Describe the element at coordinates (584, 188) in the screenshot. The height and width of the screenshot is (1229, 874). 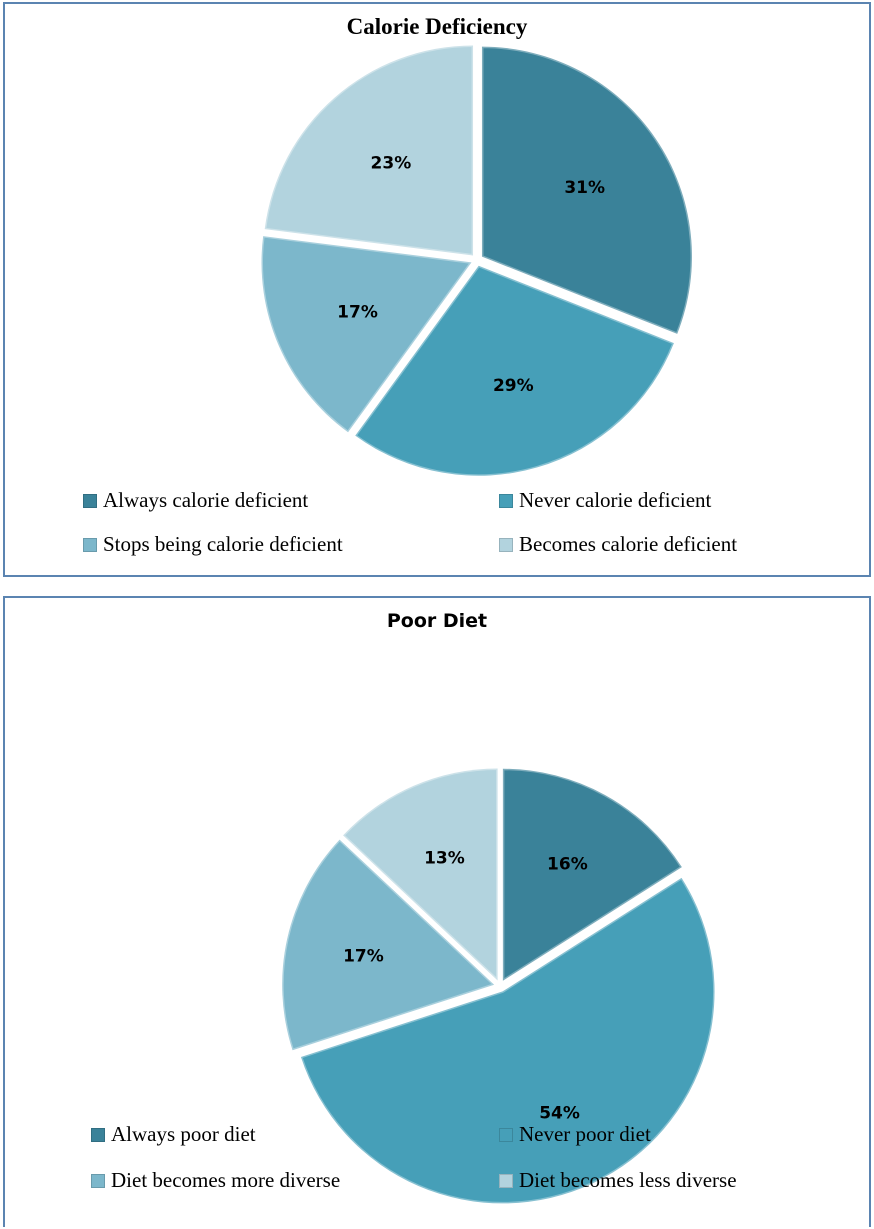
I see `slice-data-label: 31%` at that location.